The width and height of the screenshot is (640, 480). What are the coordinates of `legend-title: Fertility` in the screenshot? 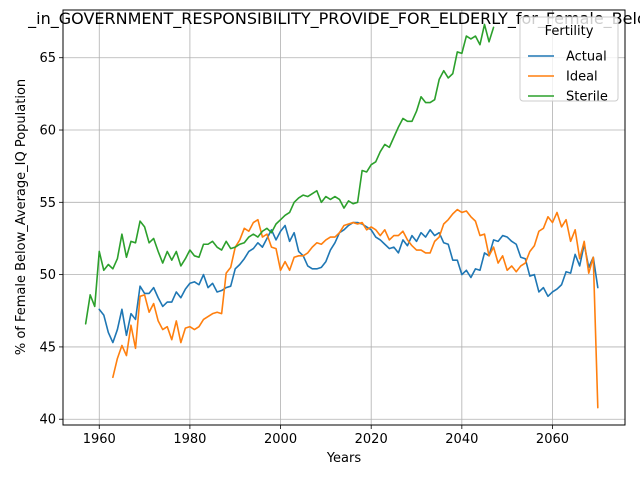 It's located at (569, 31).